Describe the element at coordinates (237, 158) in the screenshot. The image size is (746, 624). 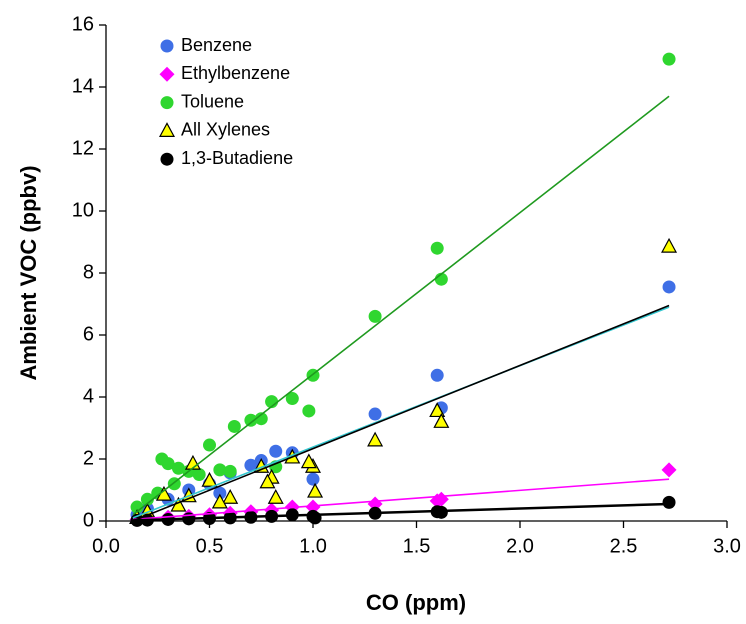
I see `legend-label: 1,3-Butadiene` at that location.